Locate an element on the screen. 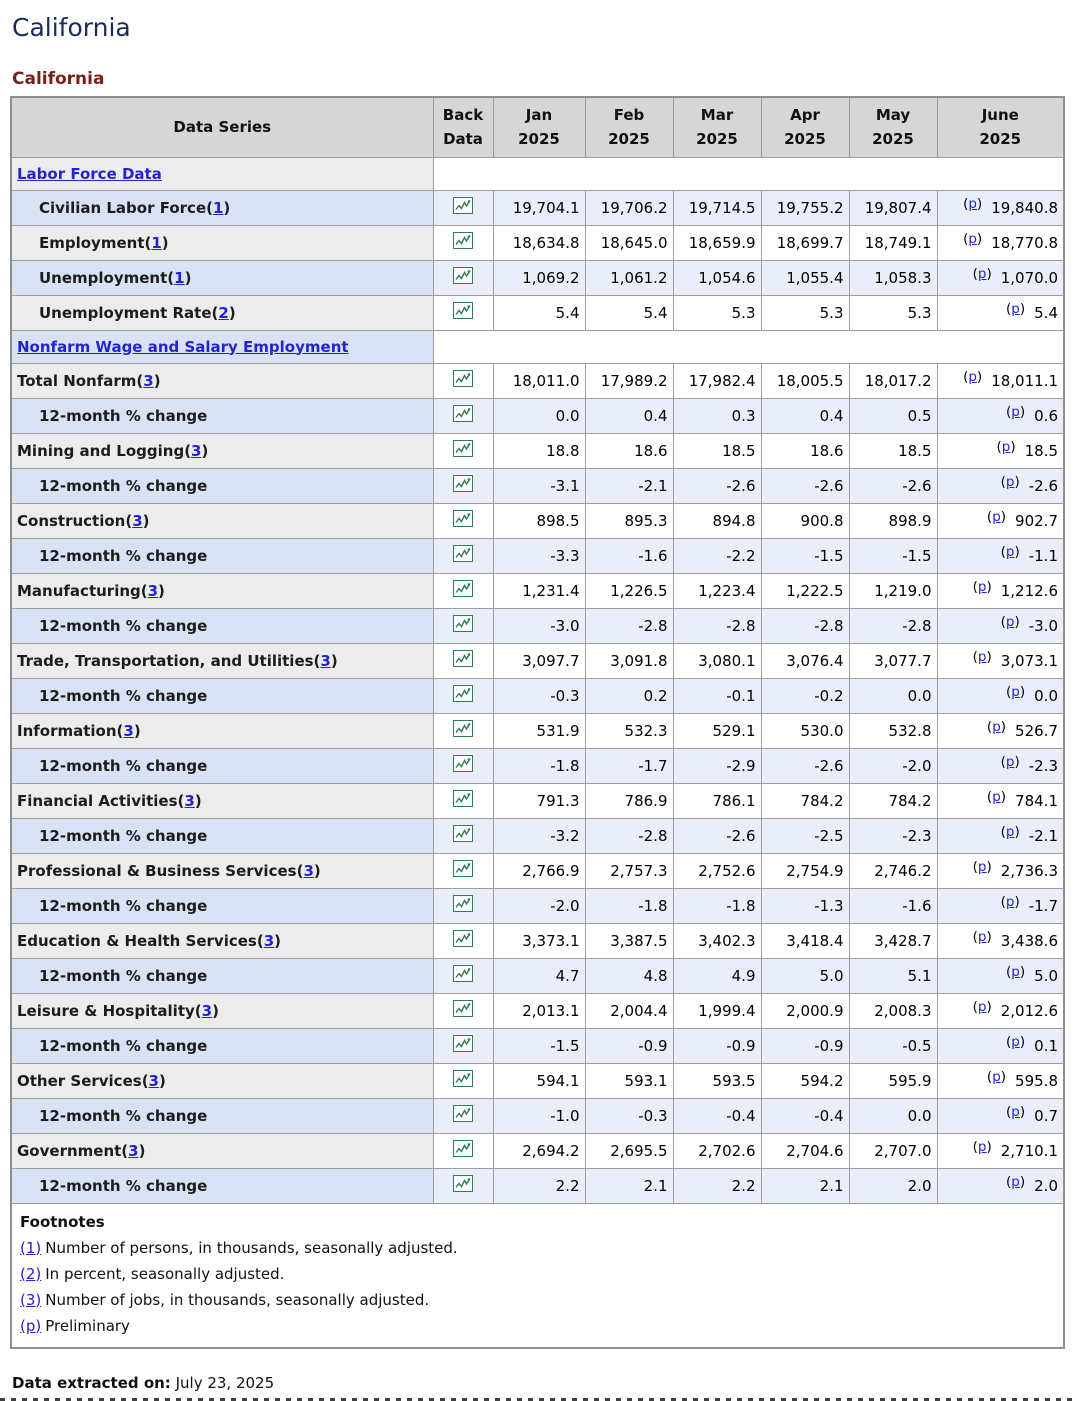  value-cell: -3.3 is located at coordinates (539, 555).